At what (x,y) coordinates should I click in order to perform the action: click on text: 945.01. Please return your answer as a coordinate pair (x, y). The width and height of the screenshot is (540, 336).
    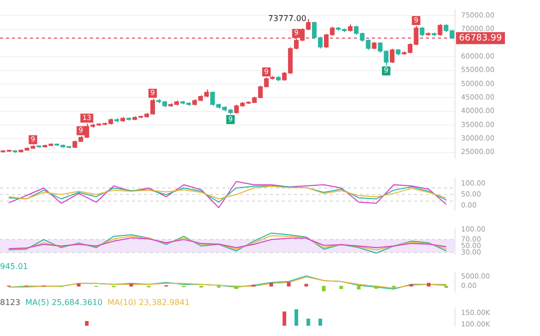
    Looking at the image, I should click on (14, 267).